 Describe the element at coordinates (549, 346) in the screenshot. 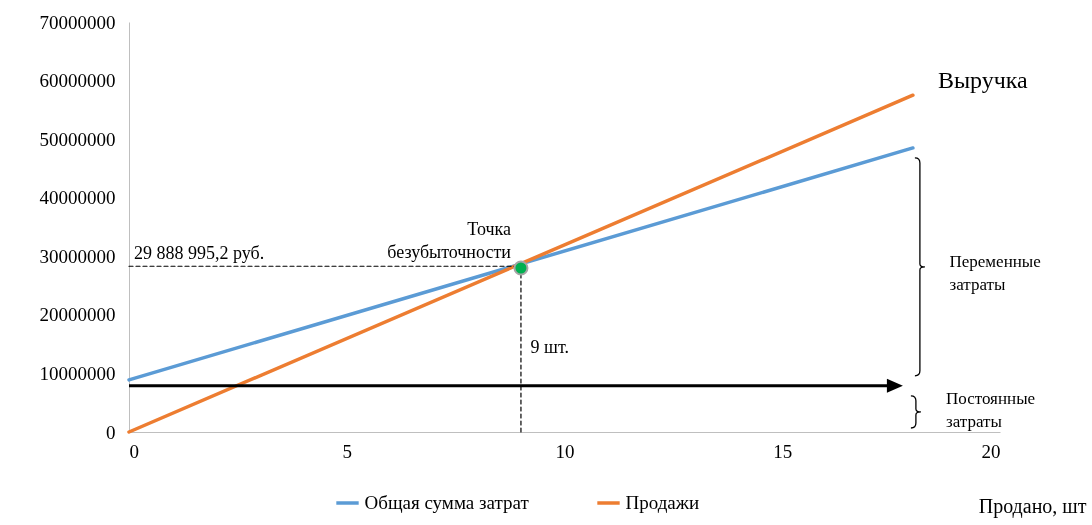

I see `annotation: 9 шт.` at that location.